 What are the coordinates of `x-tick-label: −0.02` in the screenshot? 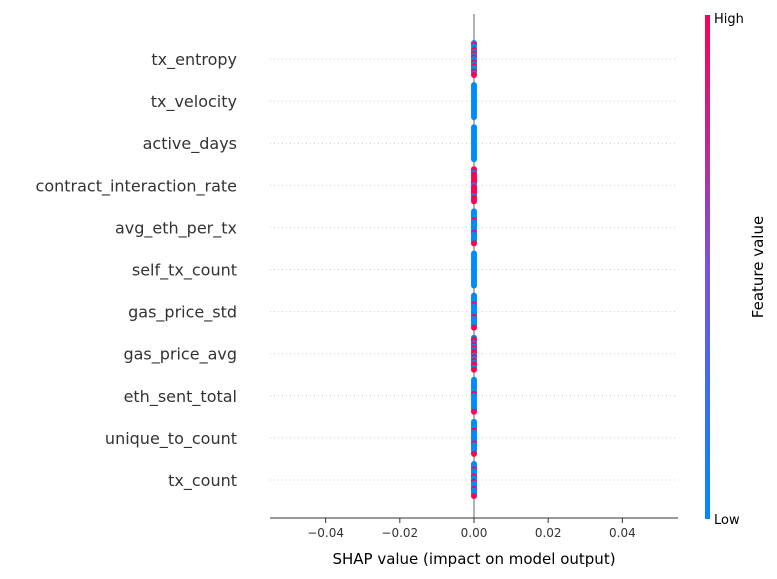 It's located at (399, 533).